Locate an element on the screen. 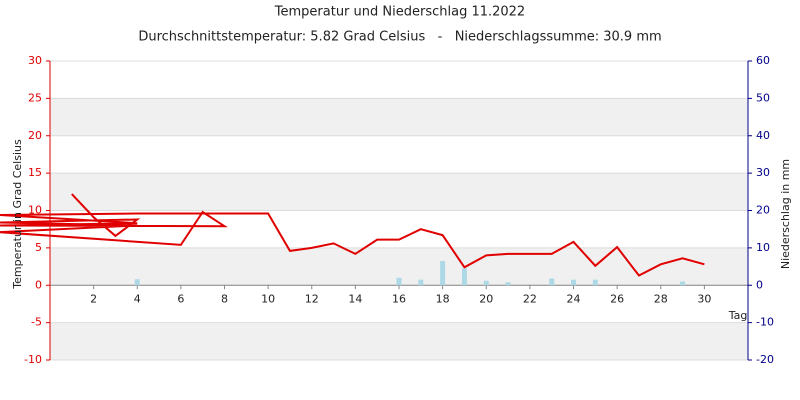  y-tick-label: -5 is located at coordinates (36, 322).